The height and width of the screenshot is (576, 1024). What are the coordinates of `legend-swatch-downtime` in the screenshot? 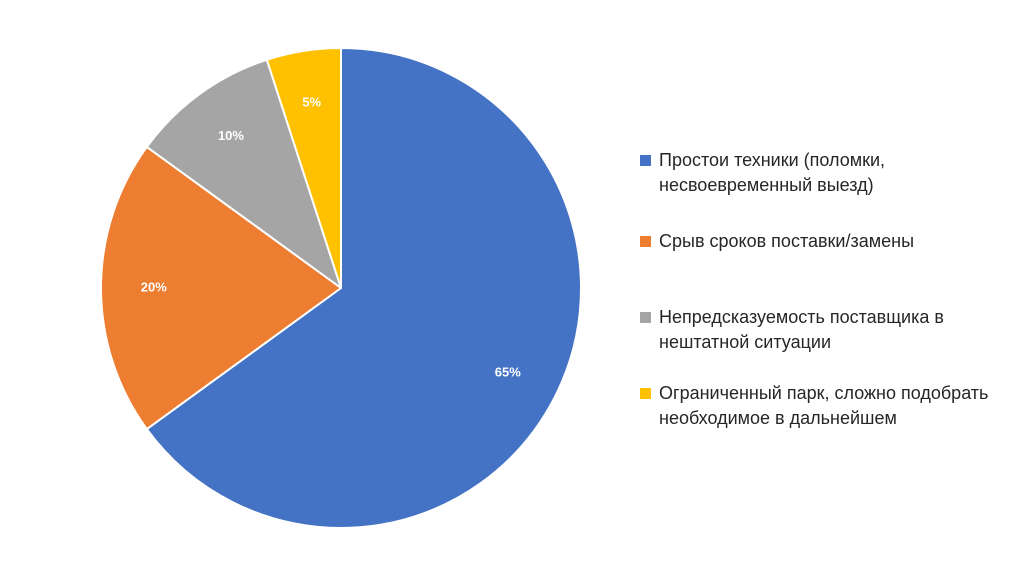 It's located at (645, 160).